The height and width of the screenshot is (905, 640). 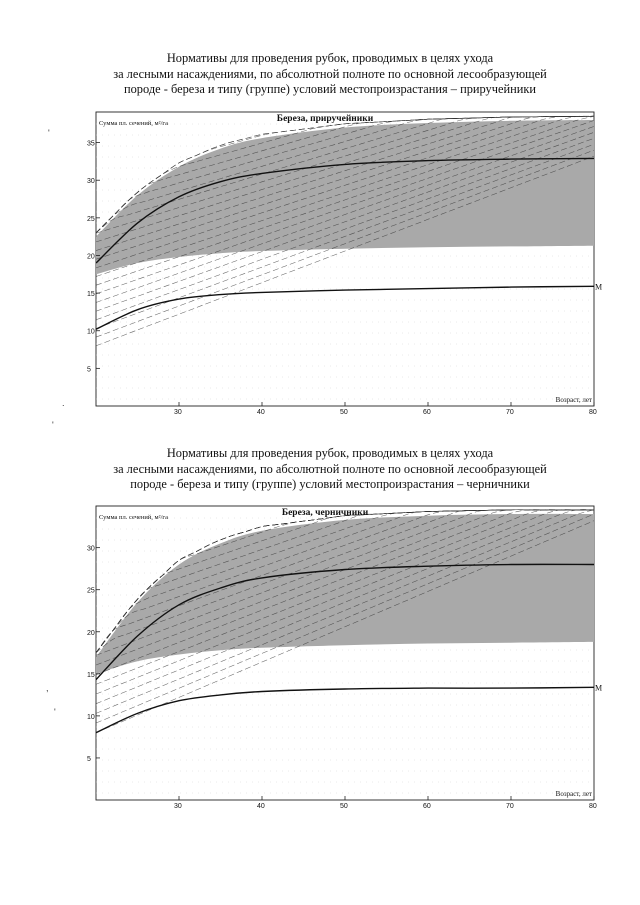 What do you see at coordinates (325, 513) in the screenshot?
I see `chart-title: Береза, черничники` at bounding box center [325, 513].